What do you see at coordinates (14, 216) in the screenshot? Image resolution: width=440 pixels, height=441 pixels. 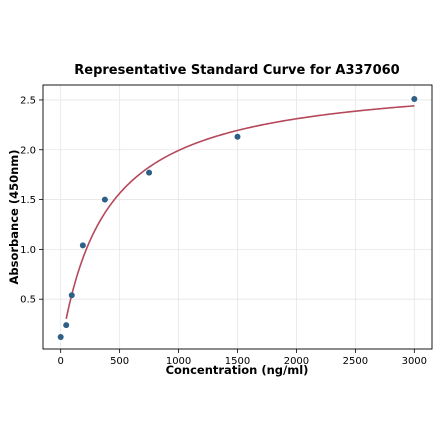 I see `y-axis-label: Absorbance (450nm)` at bounding box center [14, 216].